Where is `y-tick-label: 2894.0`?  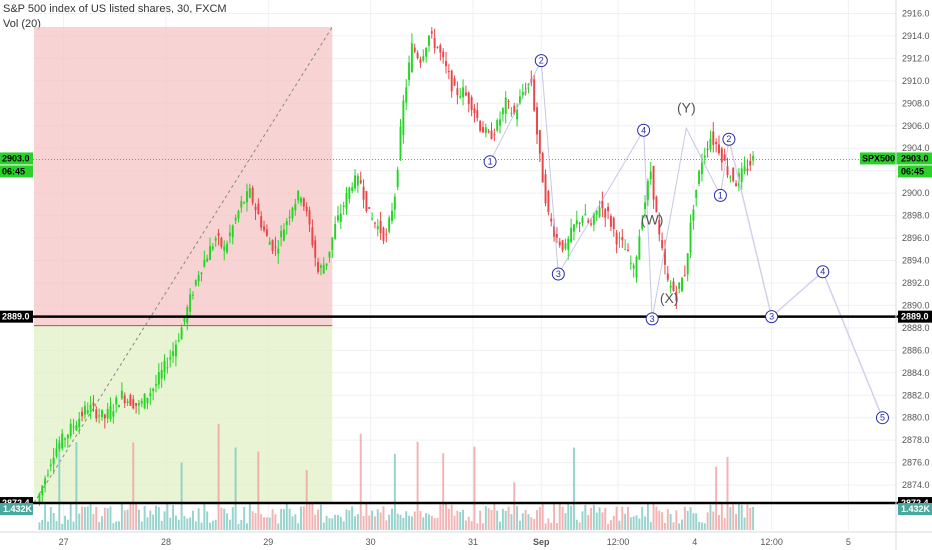 y-tick-label: 2894.0 is located at coordinates (916, 261).